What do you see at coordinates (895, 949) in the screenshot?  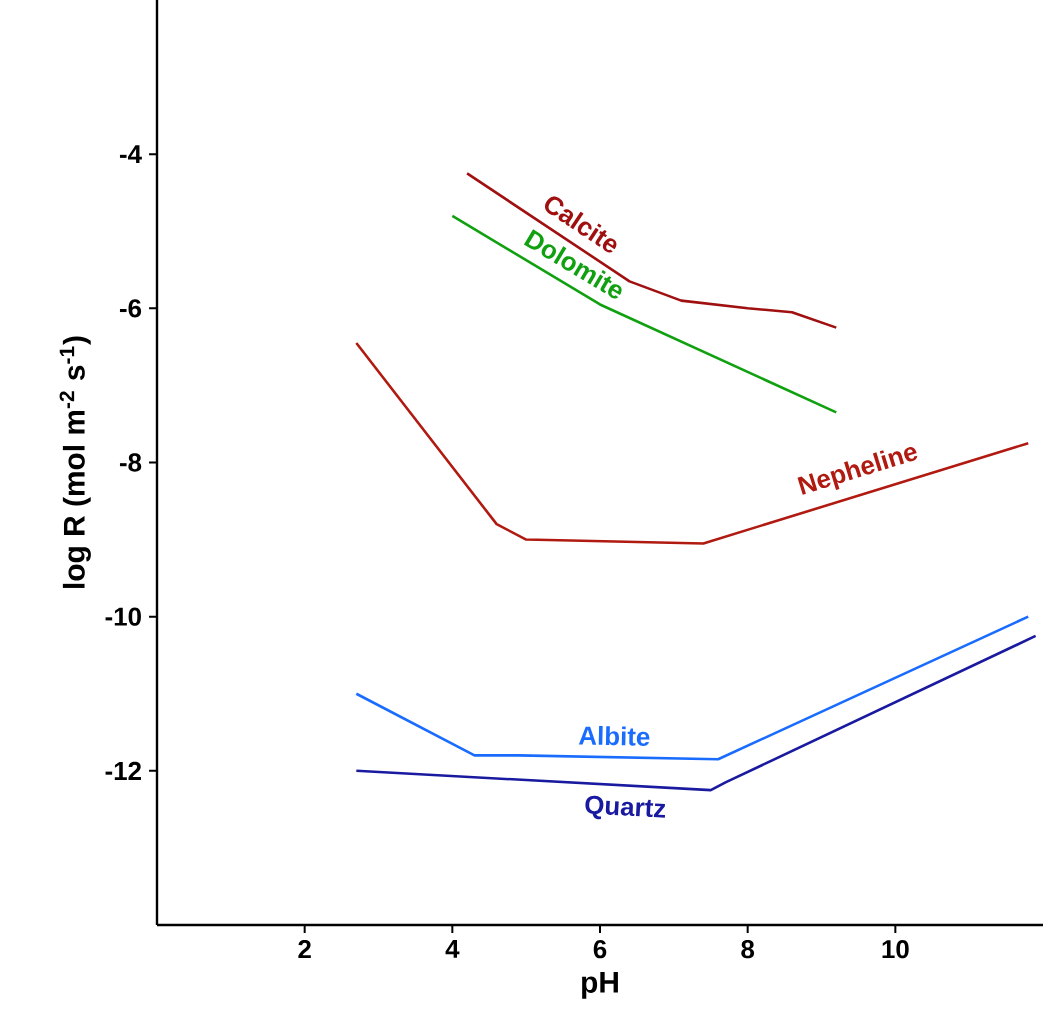 I see `x-tick-label: 10` at bounding box center [895, 949].